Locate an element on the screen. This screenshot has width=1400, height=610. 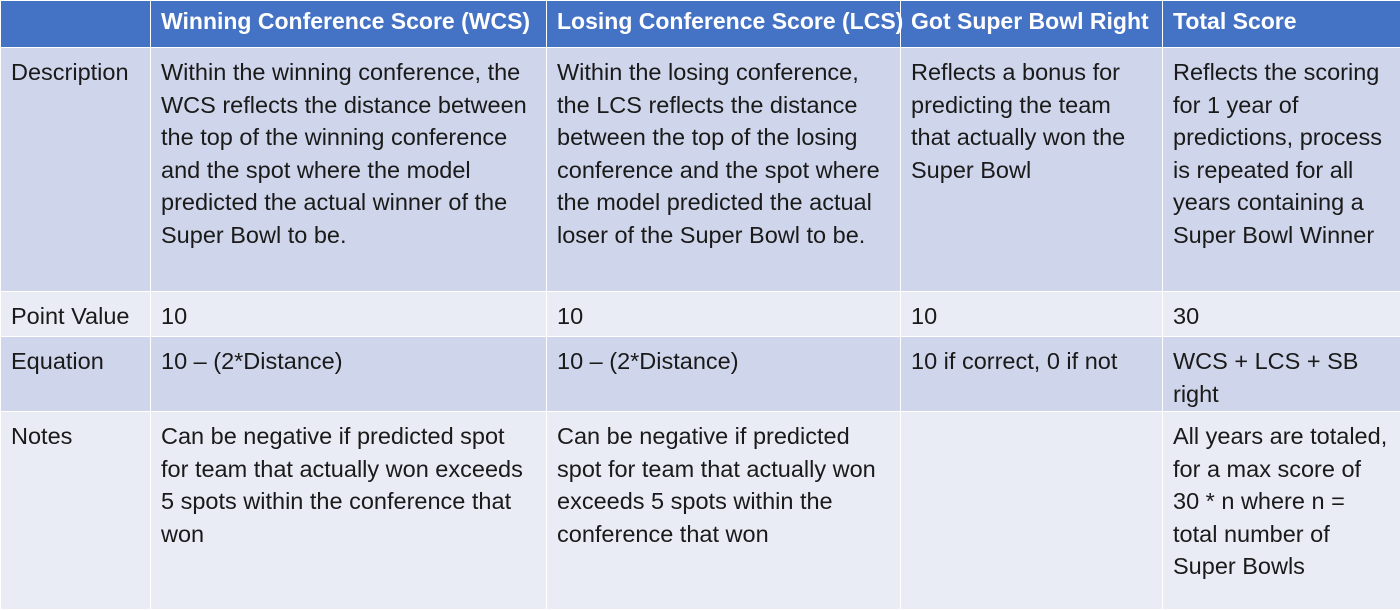
cell-lcs: 10 – (2*Distance) is located at coordinates (724, 374).